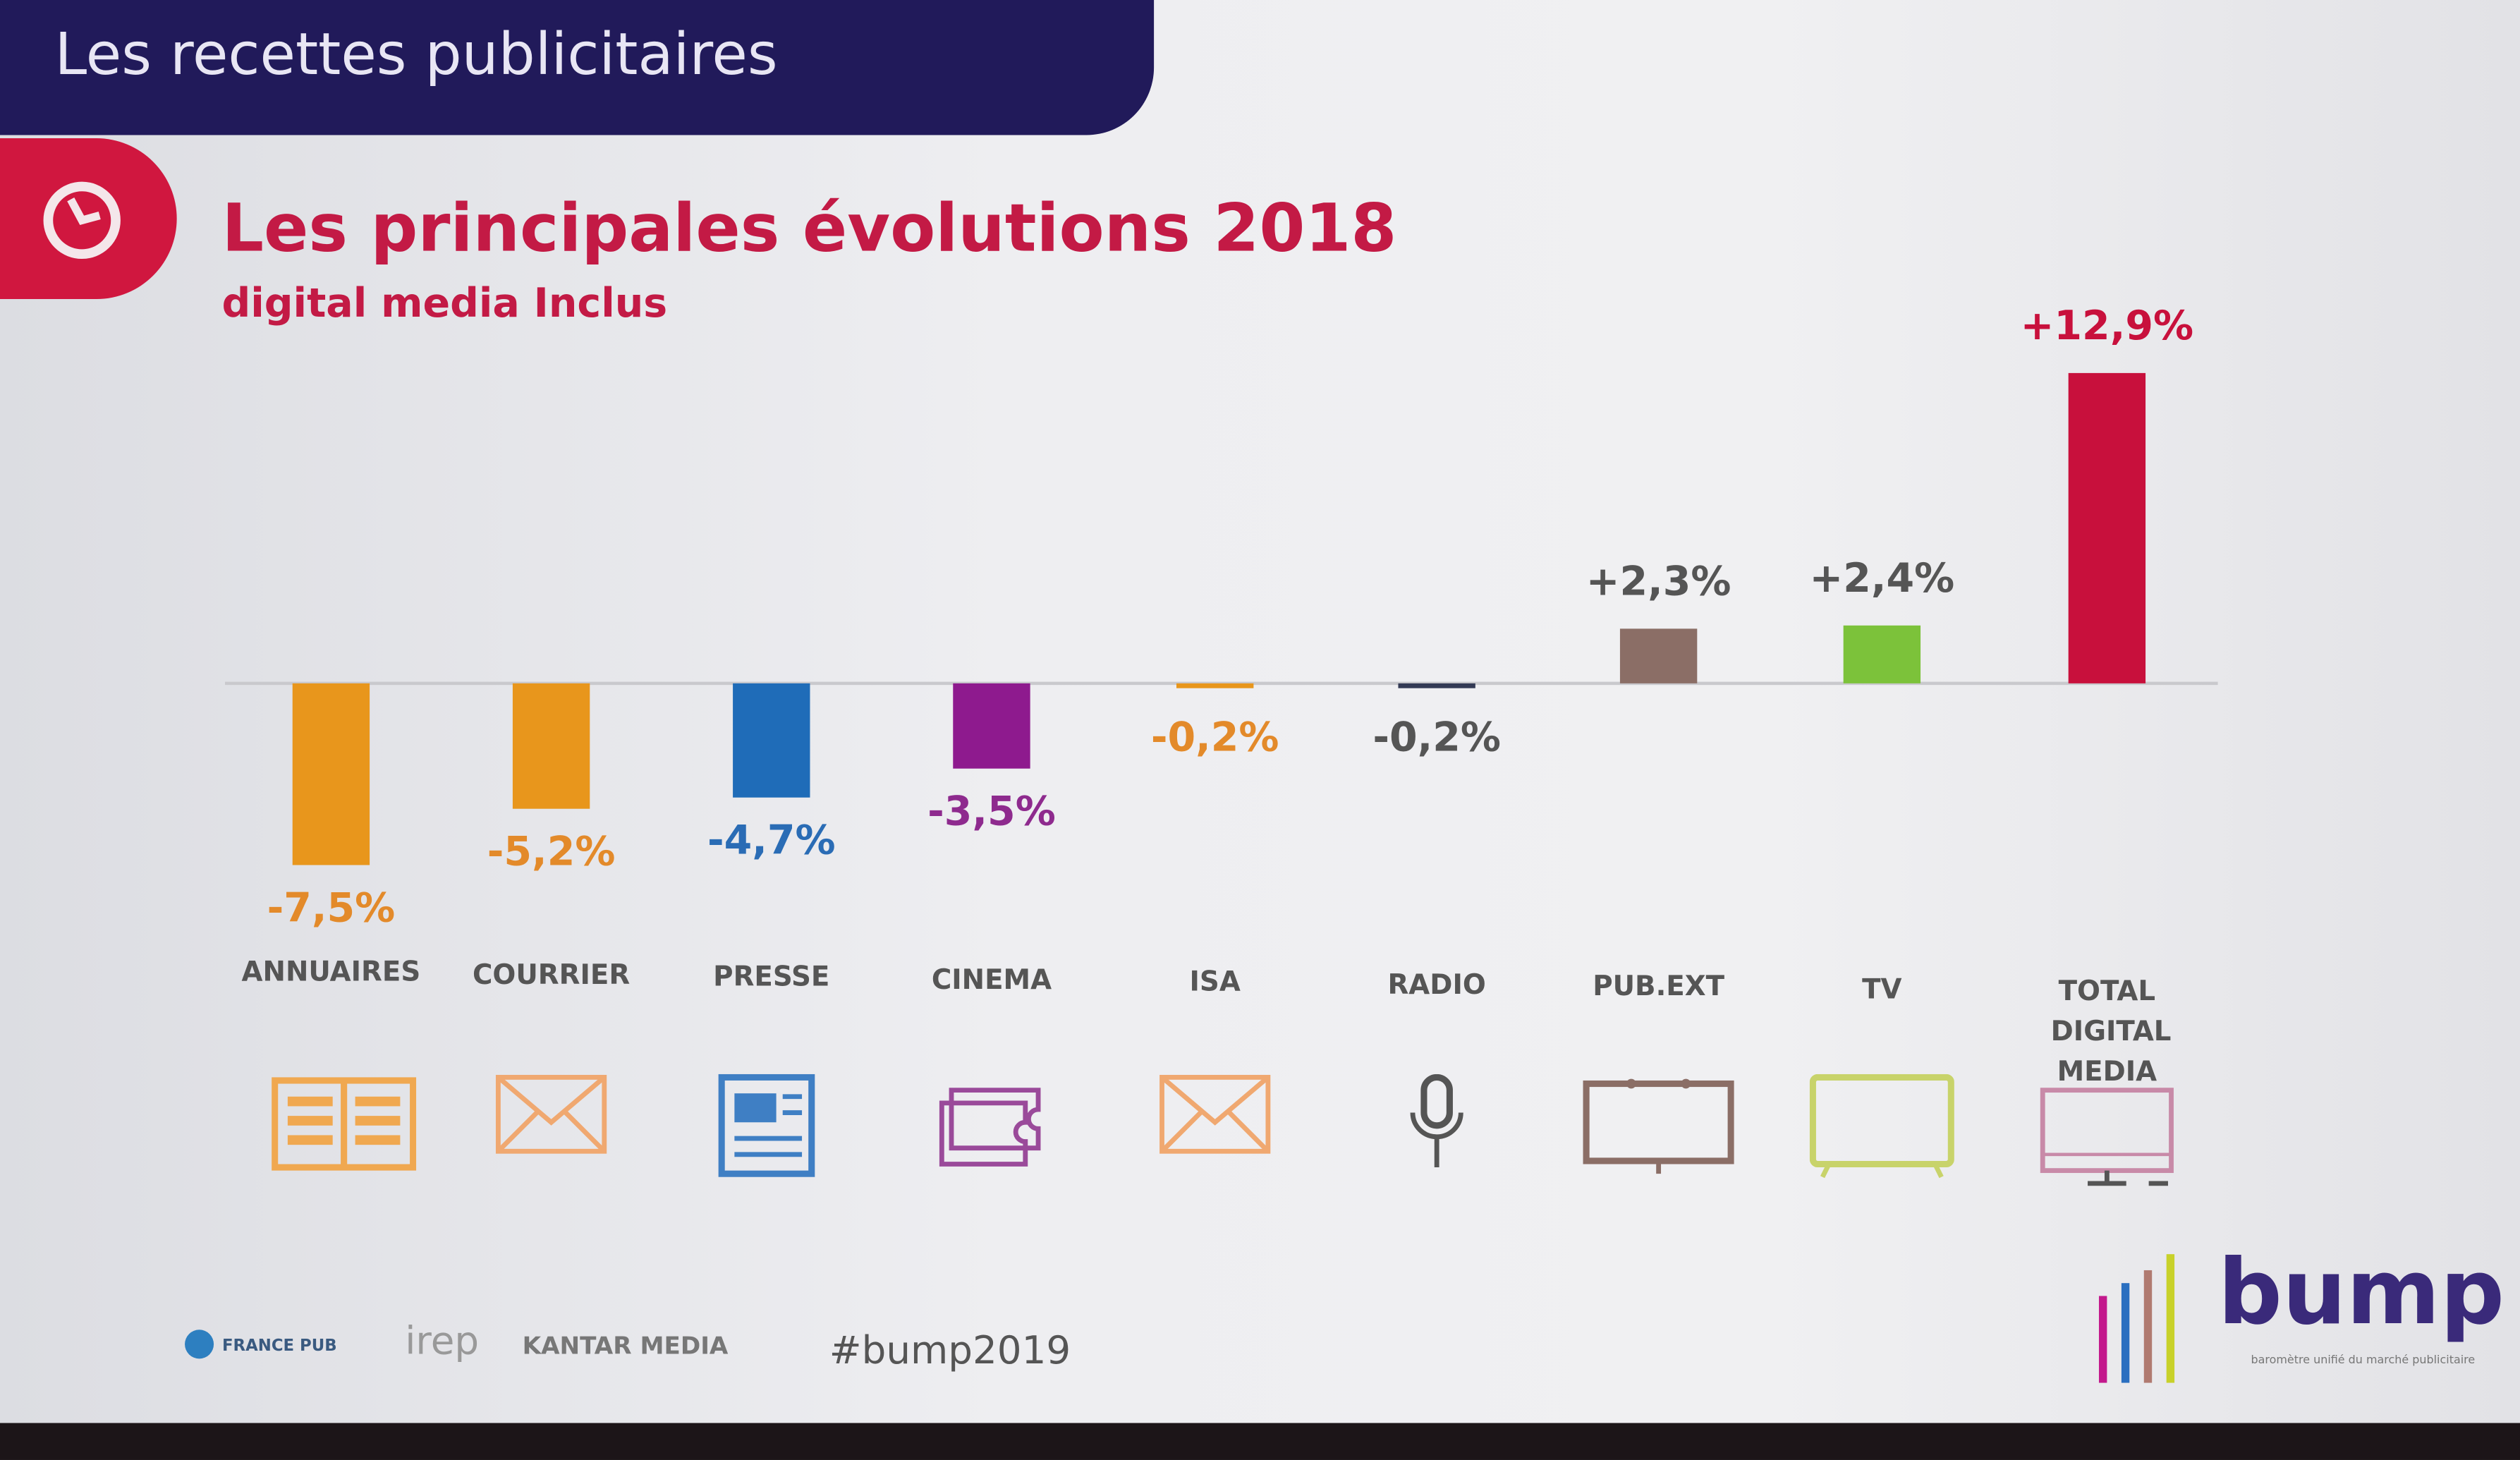 Image resolution: width=2520 pixels, height=1460 pixels. I want to click on category-label: COURRIER, so click(551, 975).